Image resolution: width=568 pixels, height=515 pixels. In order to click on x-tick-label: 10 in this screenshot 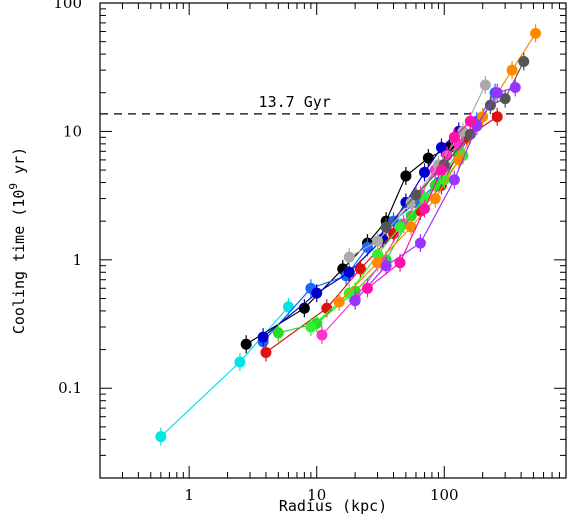, I will do `click(316, 495)`.